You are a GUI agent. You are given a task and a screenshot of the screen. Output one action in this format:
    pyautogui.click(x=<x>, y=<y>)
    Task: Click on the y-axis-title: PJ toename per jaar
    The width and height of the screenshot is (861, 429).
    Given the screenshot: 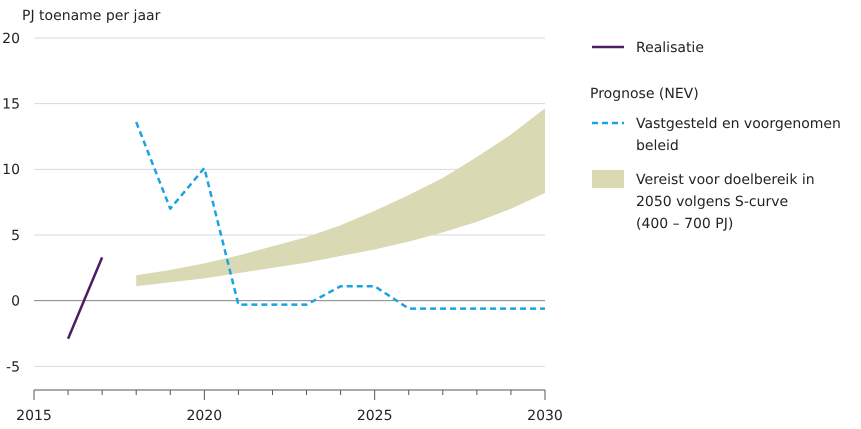 What is the action you would take?
    pyautogui.click(x=91, y=16)
    